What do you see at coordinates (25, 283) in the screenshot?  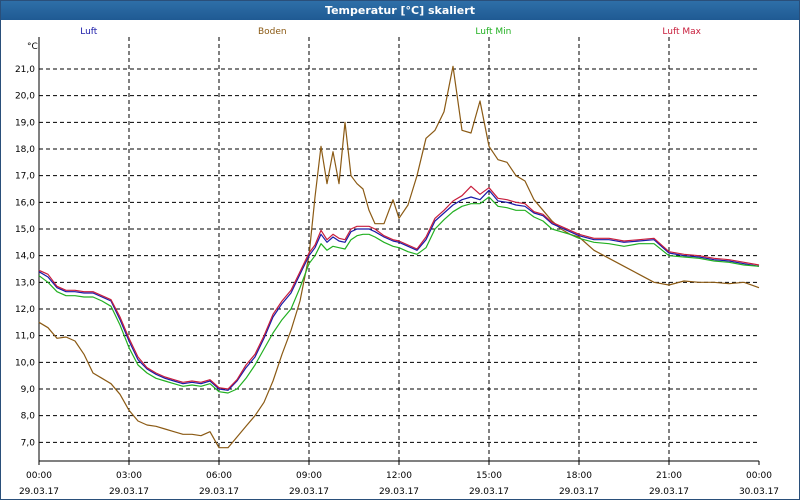 I see `y-tick-label: 13,0` at bounding box center [25, 283].